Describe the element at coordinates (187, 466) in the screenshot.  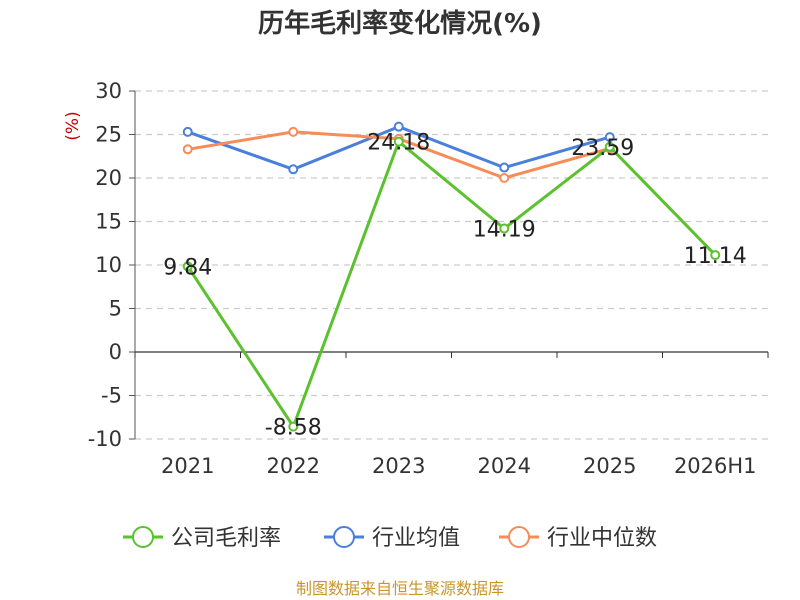
I see `x-tick-label: 2021` at that location.